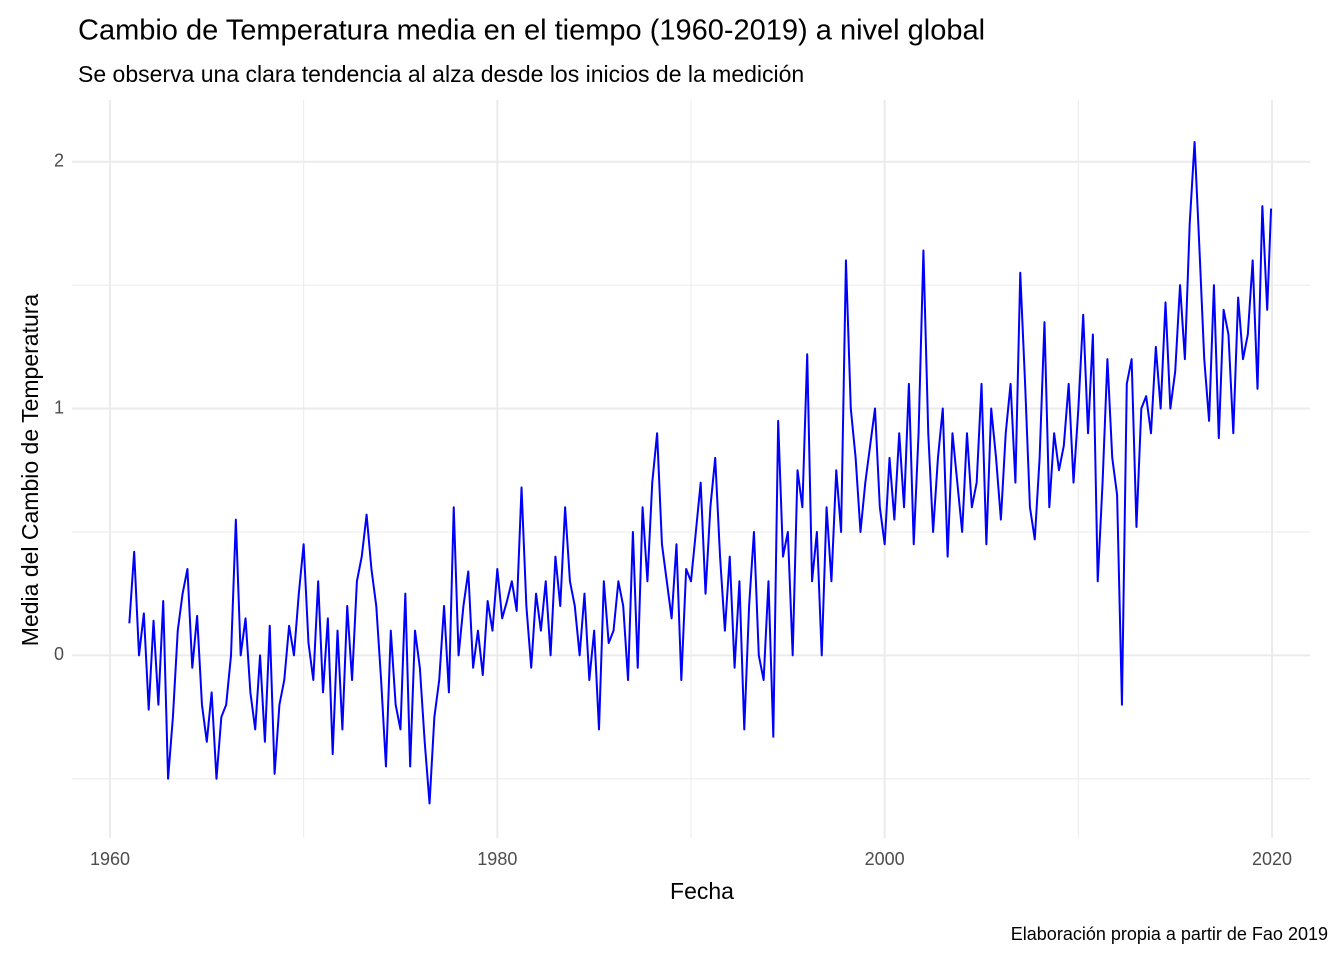 This screenshot has height=960, width=1344. I want to click on y-tick-label: 1, so click(59, 407).